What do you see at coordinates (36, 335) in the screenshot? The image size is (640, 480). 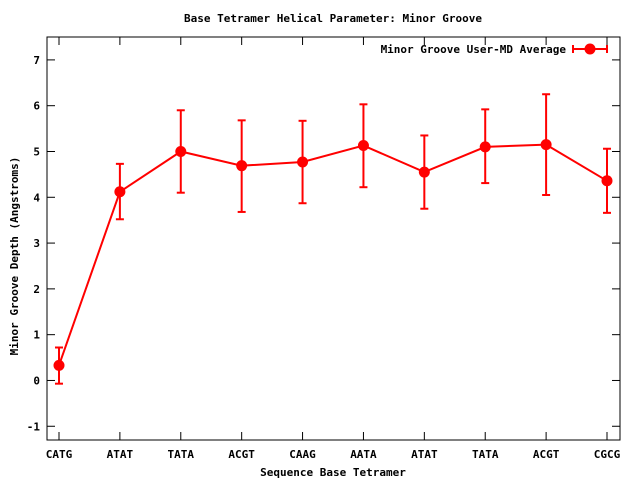 I see `y-tick-label: 1` at bounding box center [36, 335].